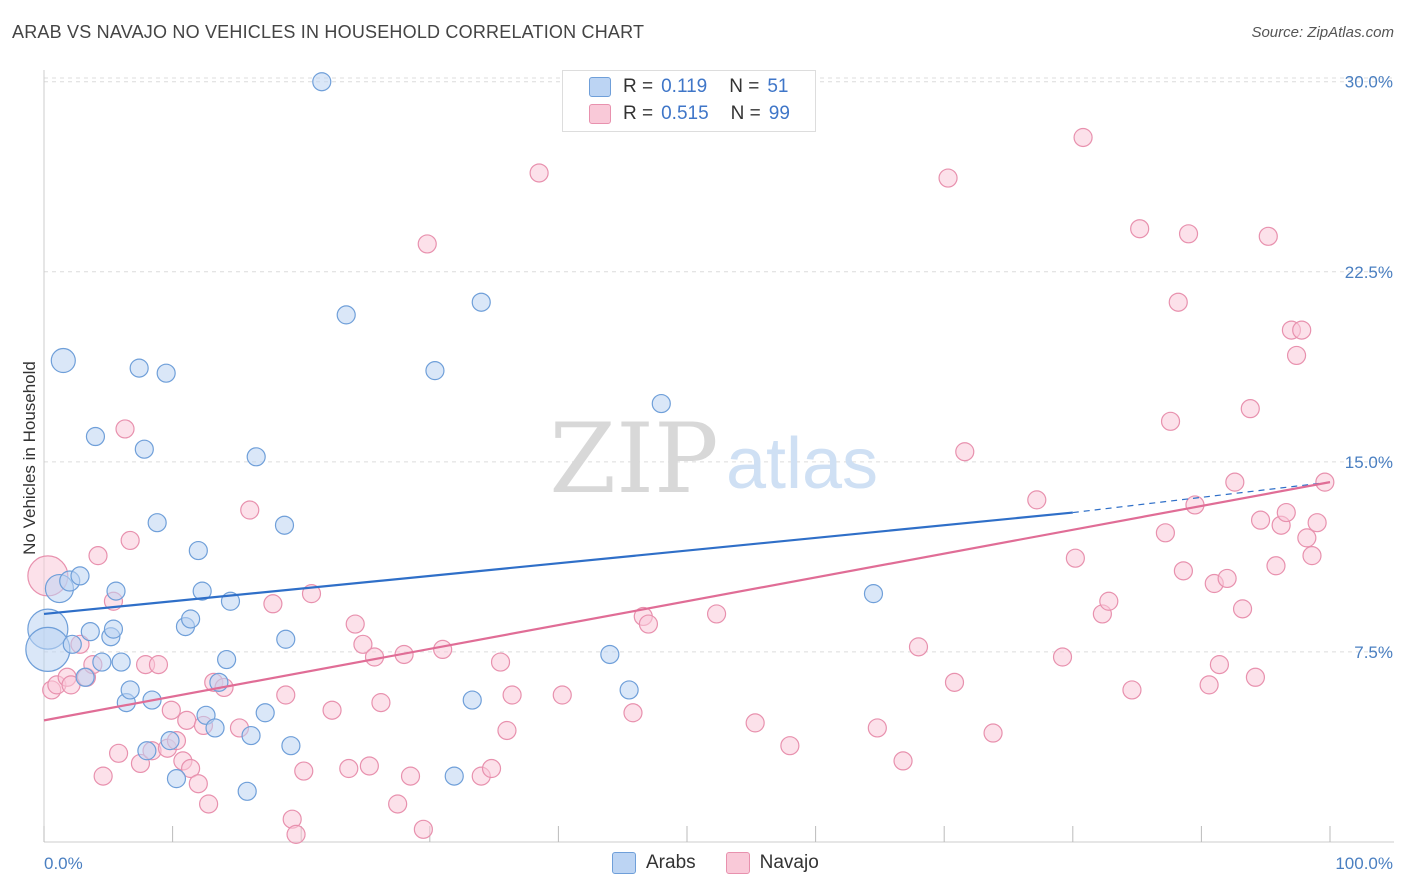  I want to click on y-tick-label-3: 30.0%, so click(1369, 82).